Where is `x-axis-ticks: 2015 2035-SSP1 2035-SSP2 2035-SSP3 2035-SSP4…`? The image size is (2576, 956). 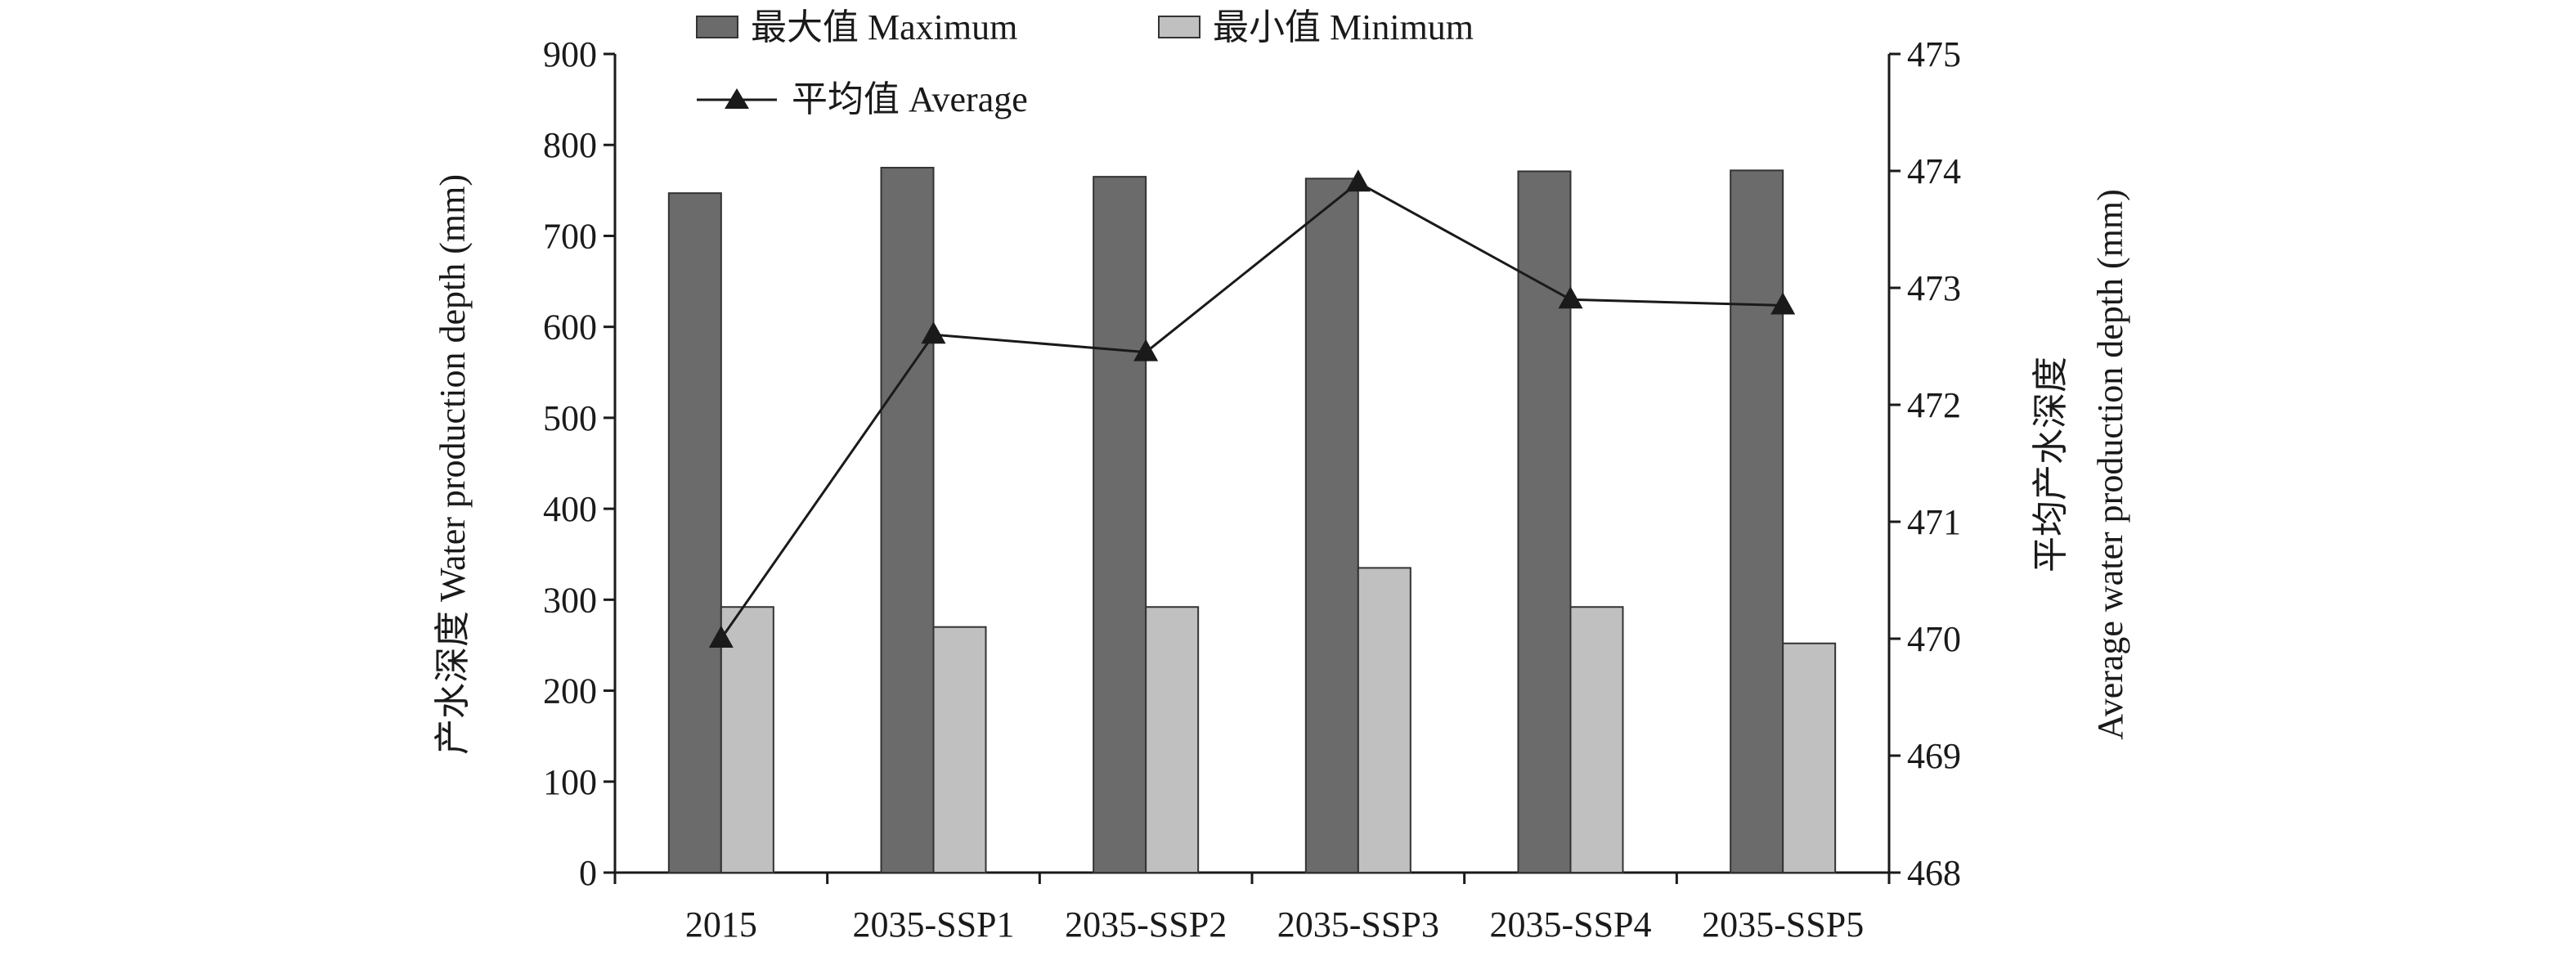 x-axis-ticks: 2015 2035-SSP1 2035-SSP2 2035-SSP3 2035-SSP4… is located at coordinates (1252, 909).